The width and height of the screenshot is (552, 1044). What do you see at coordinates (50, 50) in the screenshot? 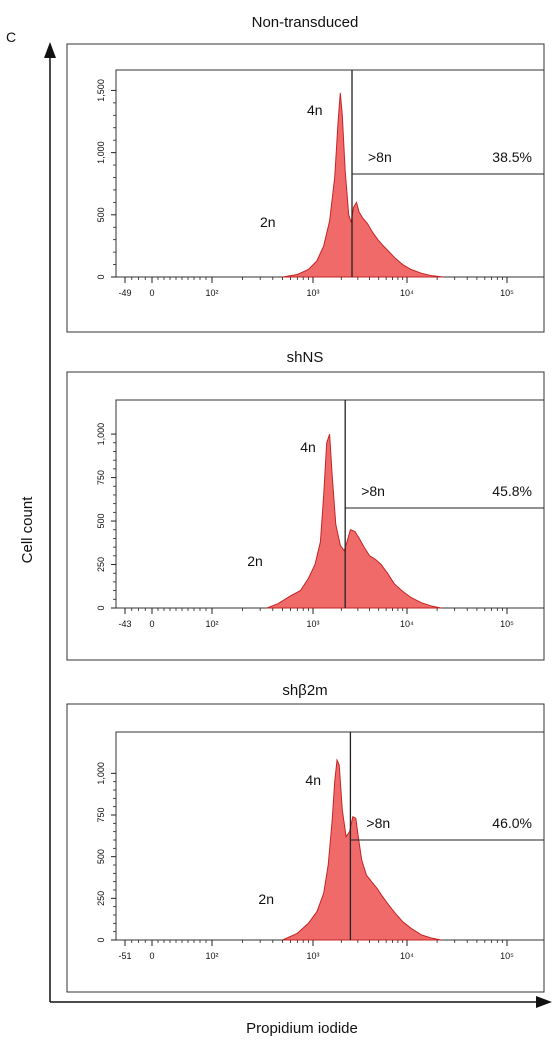
I see `outer-y-axis-arrow` at bounding box center [50, 50].